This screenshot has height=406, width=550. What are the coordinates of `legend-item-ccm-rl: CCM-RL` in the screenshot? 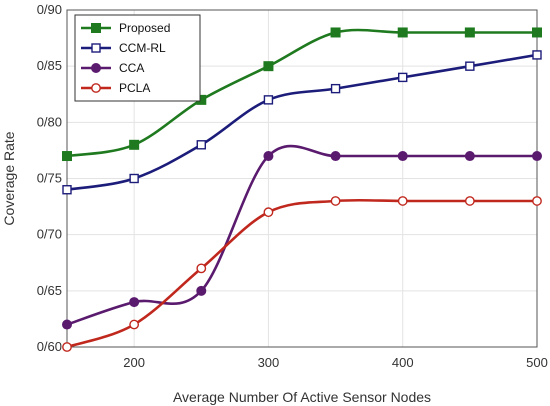 It's located at (123, 48).